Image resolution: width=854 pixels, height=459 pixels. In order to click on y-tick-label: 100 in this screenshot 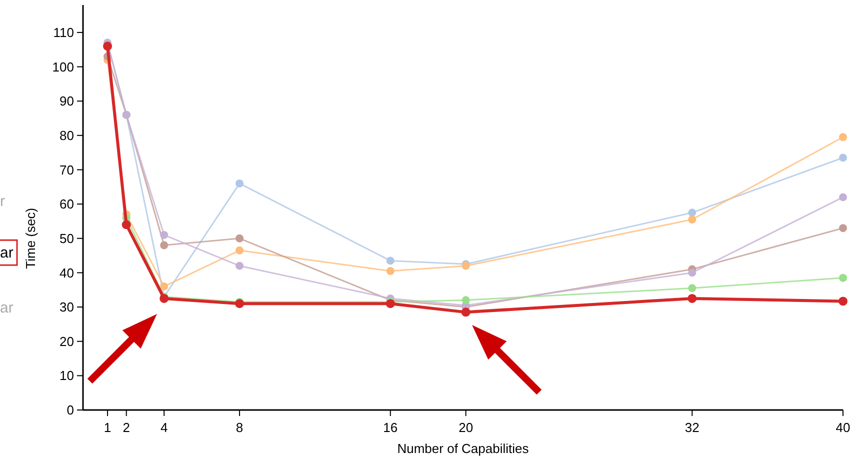, I will do `click(63, 66)`.